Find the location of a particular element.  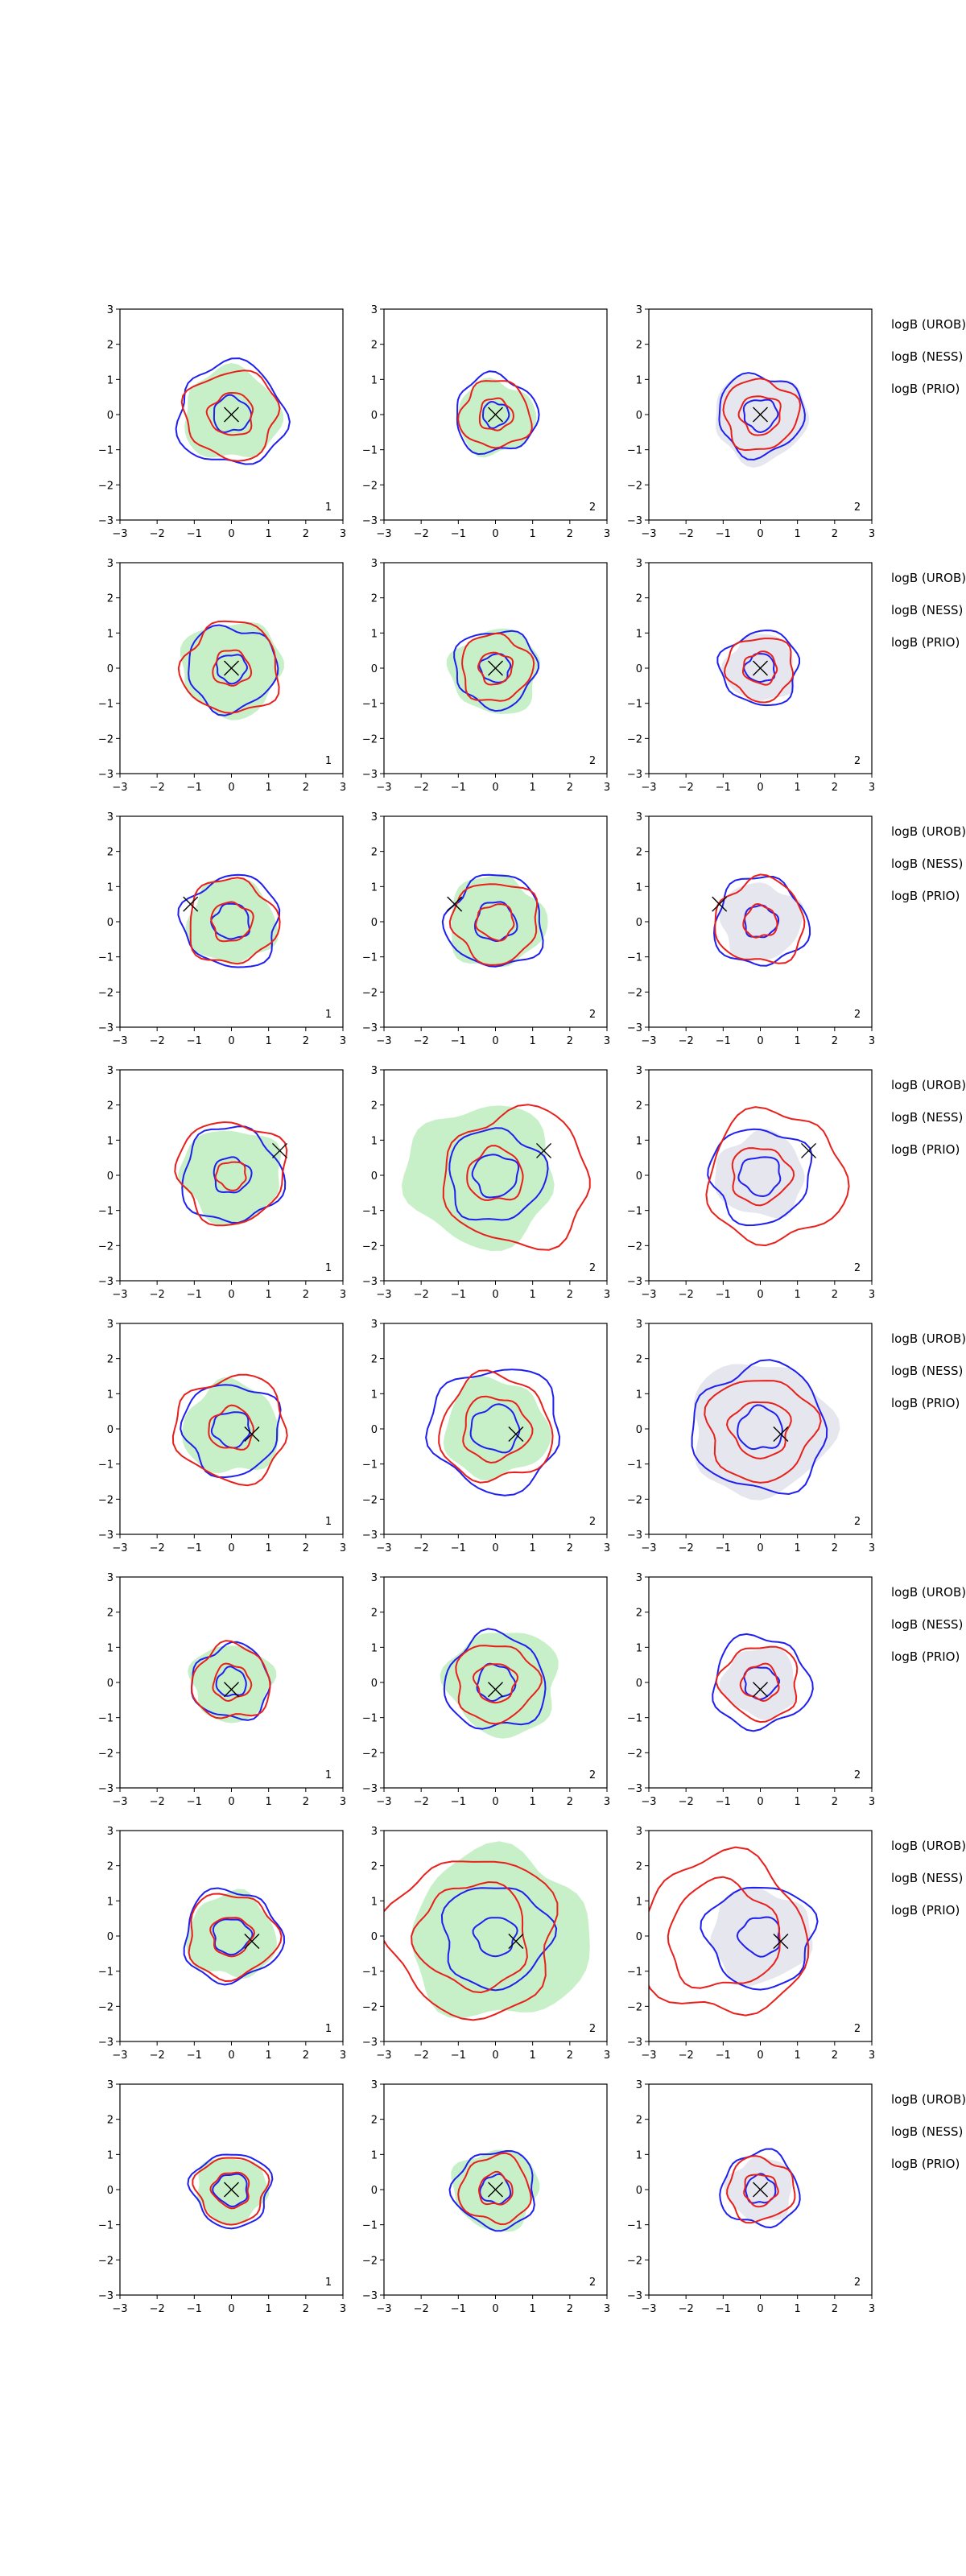

panel-r5-c1: −3 −2 −1 0 1 2 3 3 2 1 0 −1 −2 −3 1 is located at coordinates (222, 1436).